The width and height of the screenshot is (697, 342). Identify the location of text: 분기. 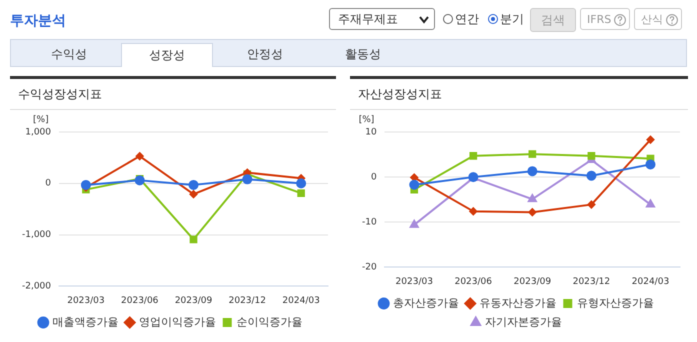
(512, 19).